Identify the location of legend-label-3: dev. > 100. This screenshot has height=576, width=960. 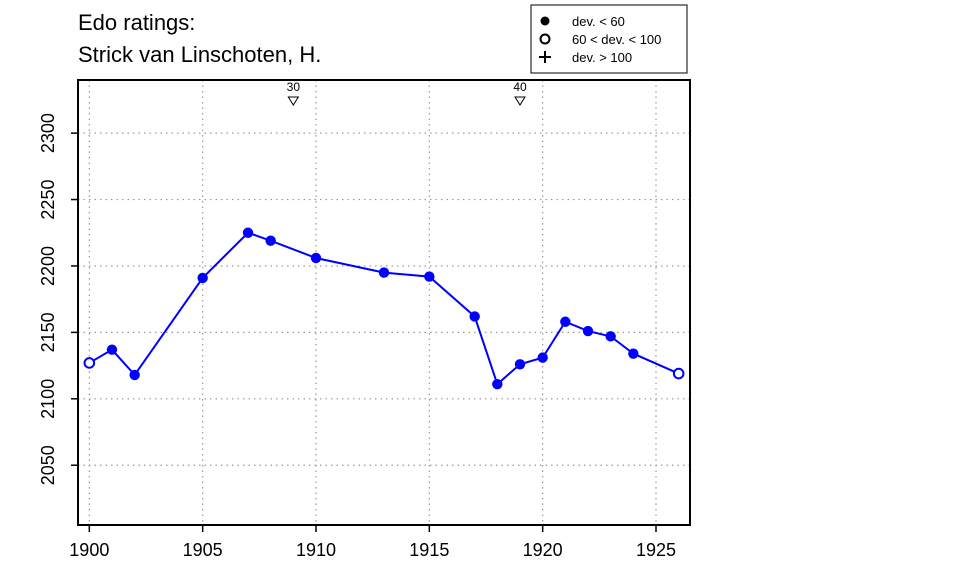
(602, 57).